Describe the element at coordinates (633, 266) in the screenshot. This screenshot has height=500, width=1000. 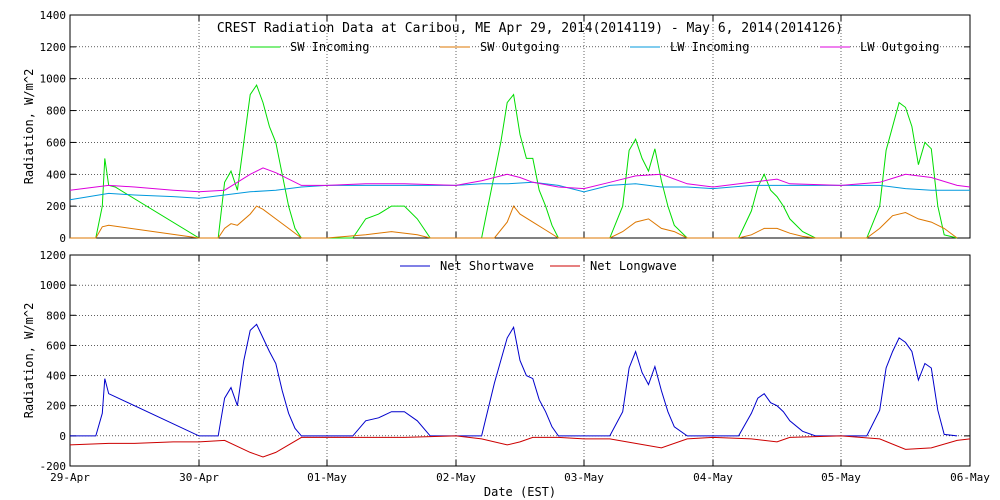
I see `legend-label: Net Longwave` at that location.